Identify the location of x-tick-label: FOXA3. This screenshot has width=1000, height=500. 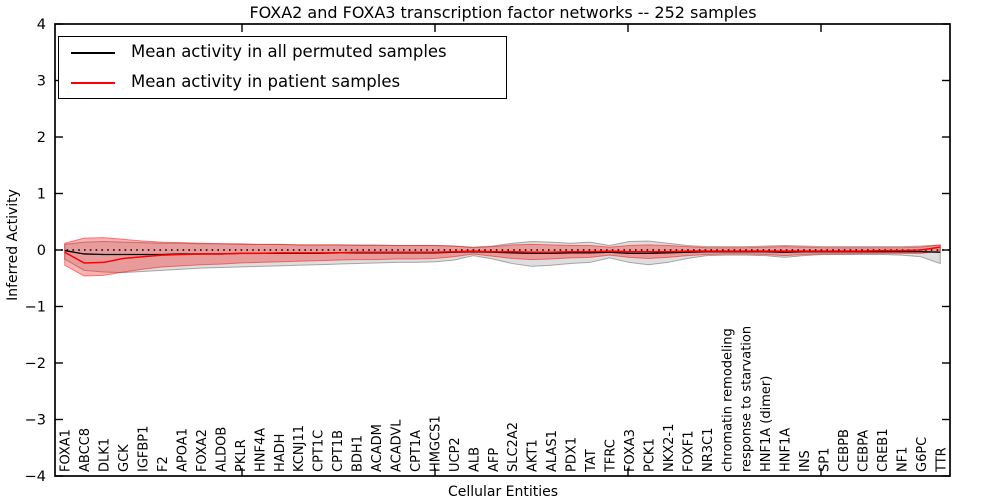
(630, 450).